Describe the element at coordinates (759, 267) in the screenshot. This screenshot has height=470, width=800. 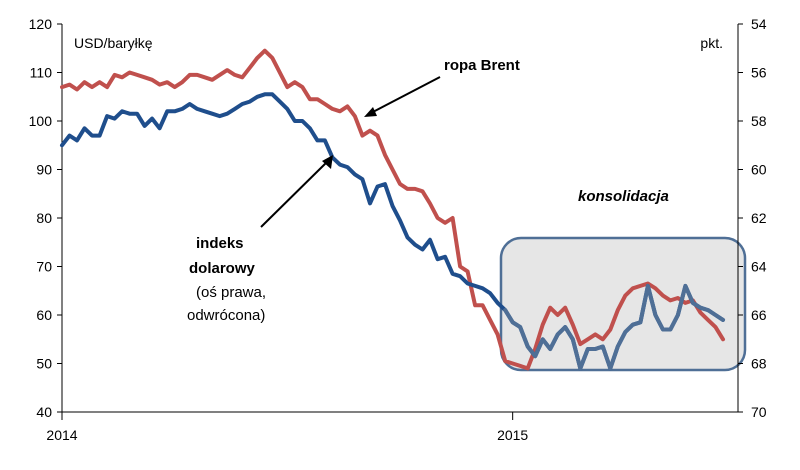
I see `right-tick-label: 64` at that location.